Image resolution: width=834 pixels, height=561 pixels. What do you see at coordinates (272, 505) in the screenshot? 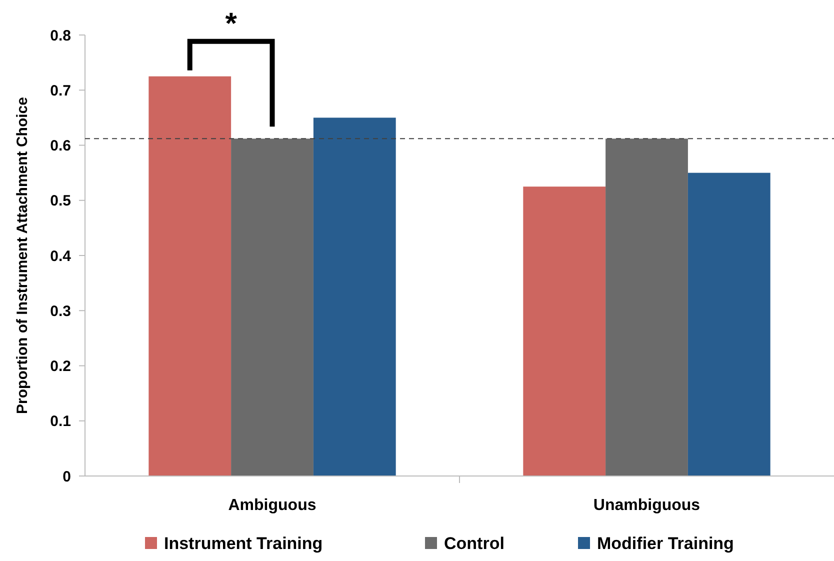
I see `x-tick-label: Ambiguous` at bounding box center [272, 505].